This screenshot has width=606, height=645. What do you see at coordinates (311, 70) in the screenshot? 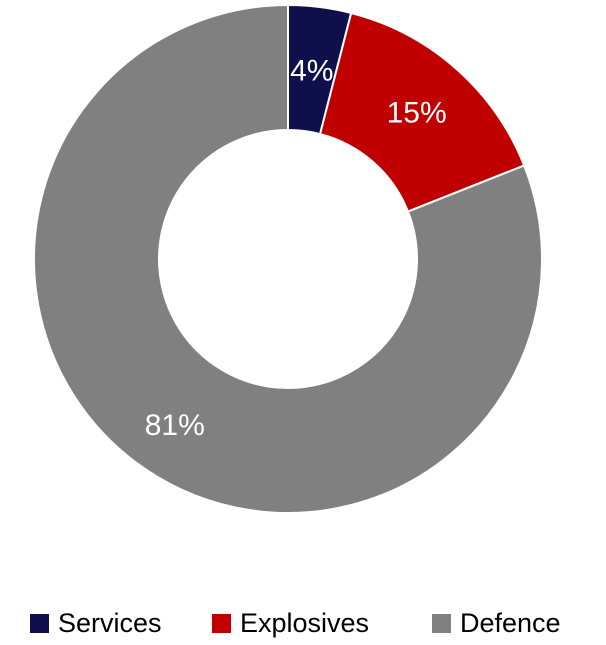
I see `slice-label-services: 4%` at bounding box center [311, 70].